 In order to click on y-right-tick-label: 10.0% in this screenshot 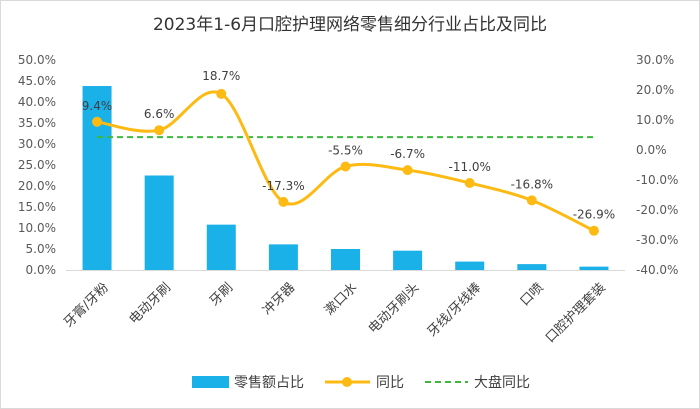, I will do `click(655, 120)`.